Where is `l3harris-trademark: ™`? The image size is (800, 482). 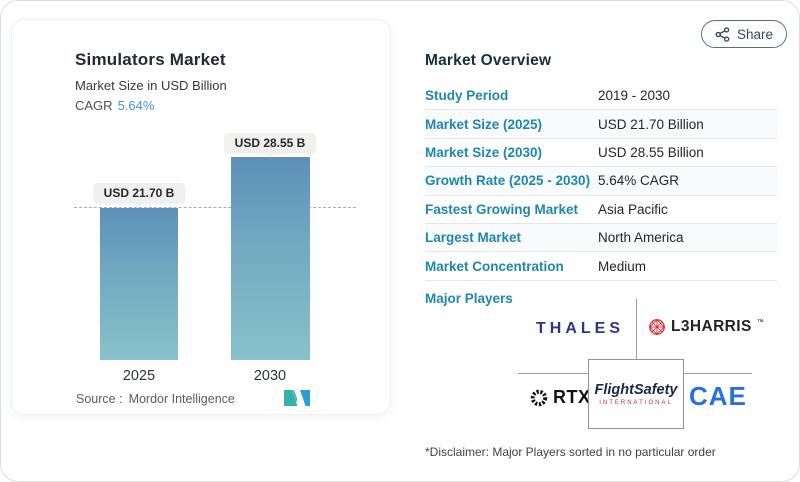 l3harris-trademark: ™ is located at coordinates (760, 322).